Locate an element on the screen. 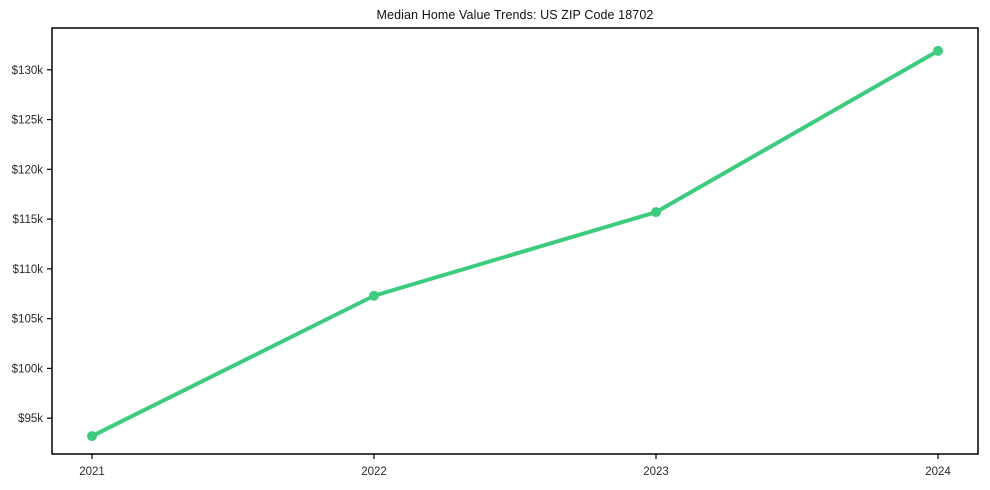 The image size is (990, 490). x-tick-label: 2022 is located at coordinates (374, 472).